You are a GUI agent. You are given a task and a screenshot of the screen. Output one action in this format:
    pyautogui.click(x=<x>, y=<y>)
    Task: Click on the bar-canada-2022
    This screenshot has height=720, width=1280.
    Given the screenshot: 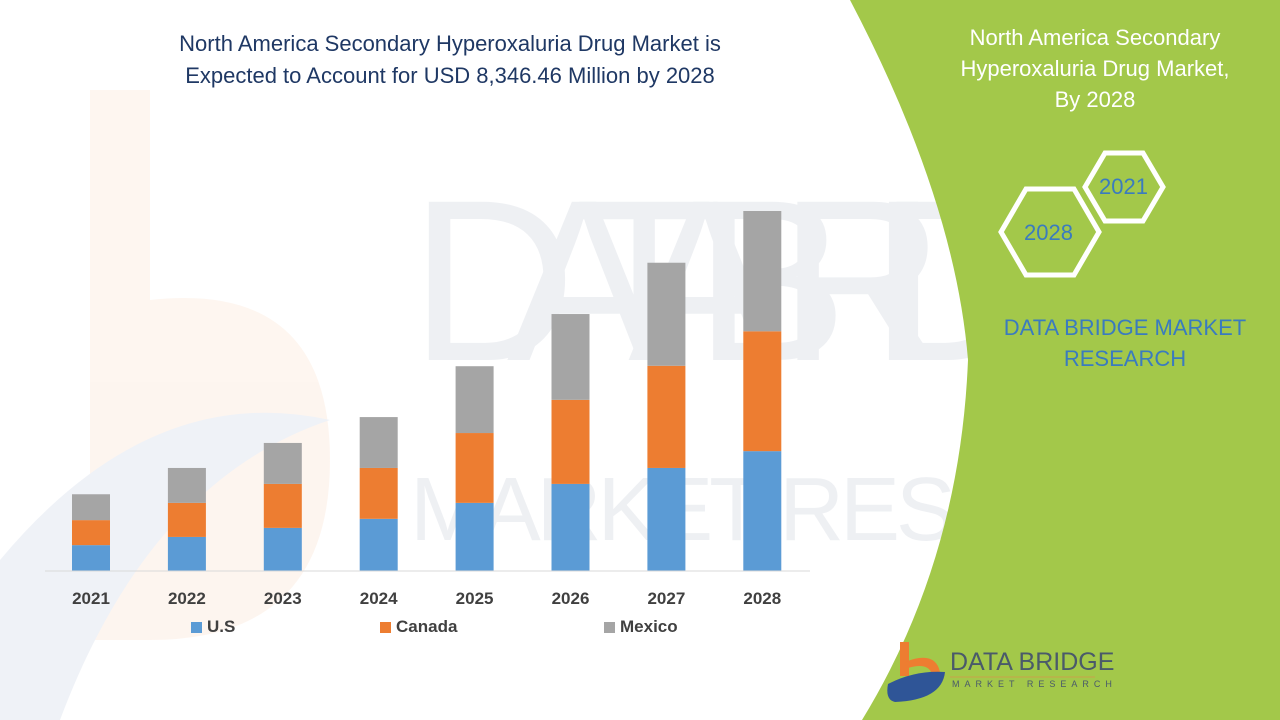 What is the action you would take?
    pyautogui.click(x=186, y=519)
    